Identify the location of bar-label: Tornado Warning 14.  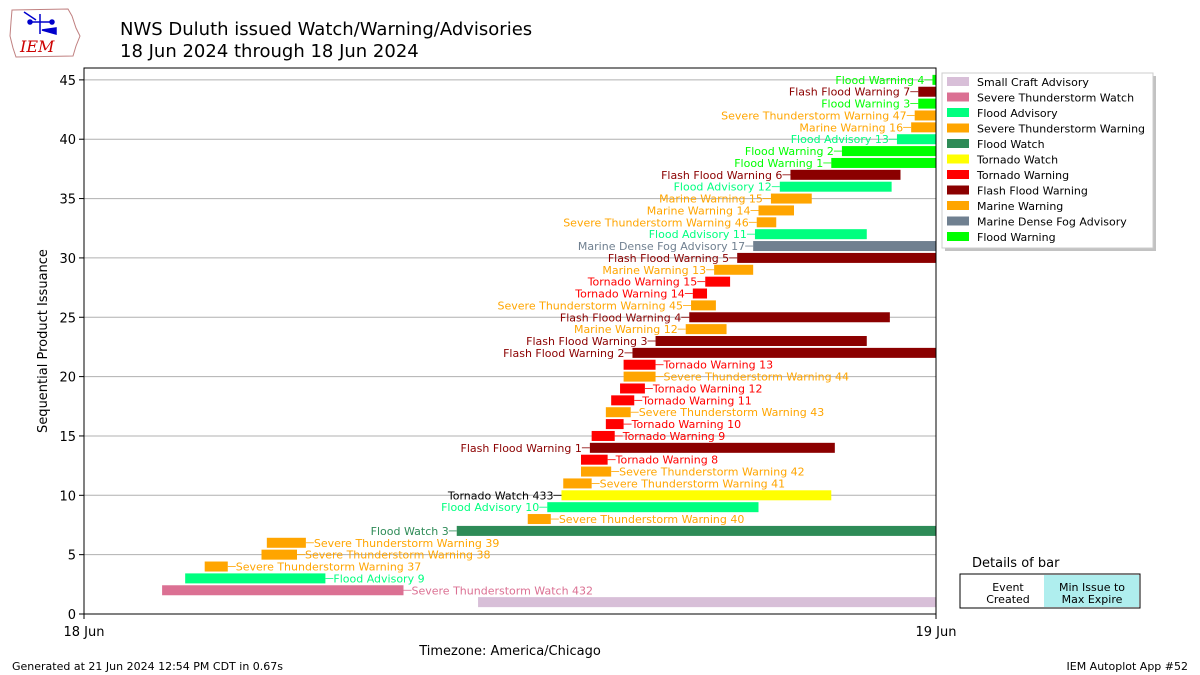
(629, 294).